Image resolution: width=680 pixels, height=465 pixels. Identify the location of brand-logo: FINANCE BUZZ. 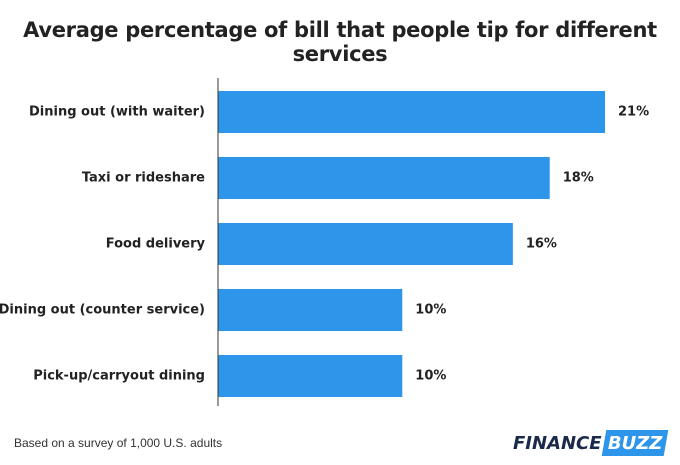
(591, 443).